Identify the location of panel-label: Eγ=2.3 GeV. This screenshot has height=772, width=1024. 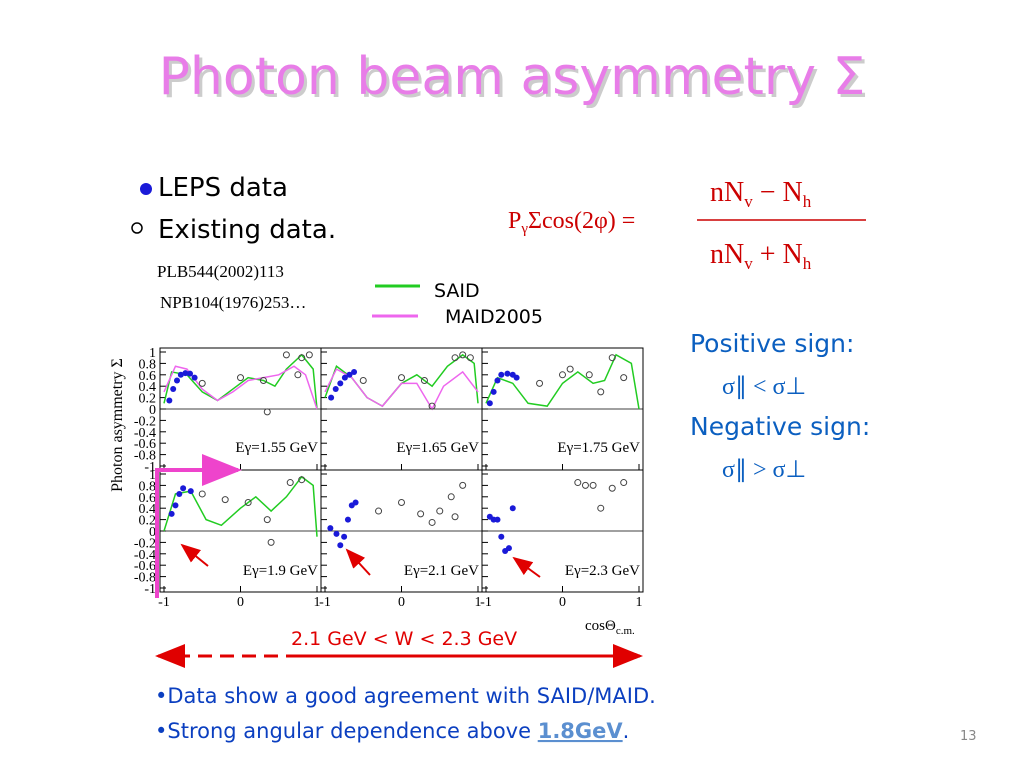
(602, 571).